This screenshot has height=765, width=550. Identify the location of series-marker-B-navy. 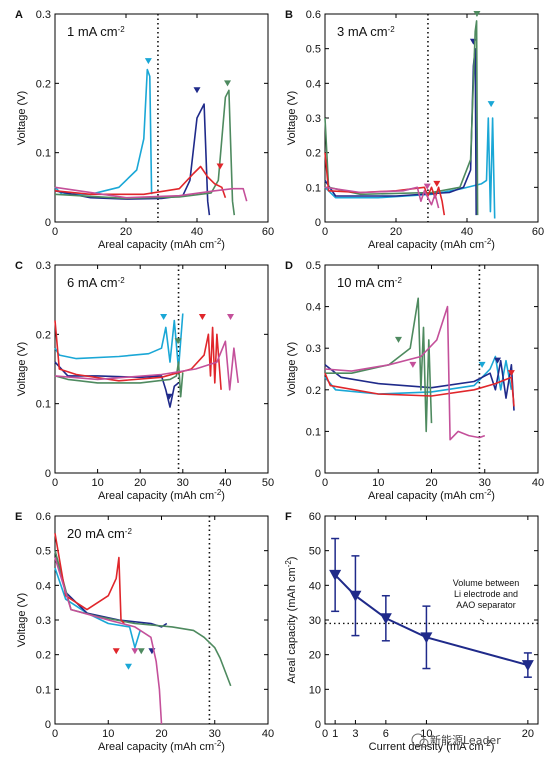
(473, 41).